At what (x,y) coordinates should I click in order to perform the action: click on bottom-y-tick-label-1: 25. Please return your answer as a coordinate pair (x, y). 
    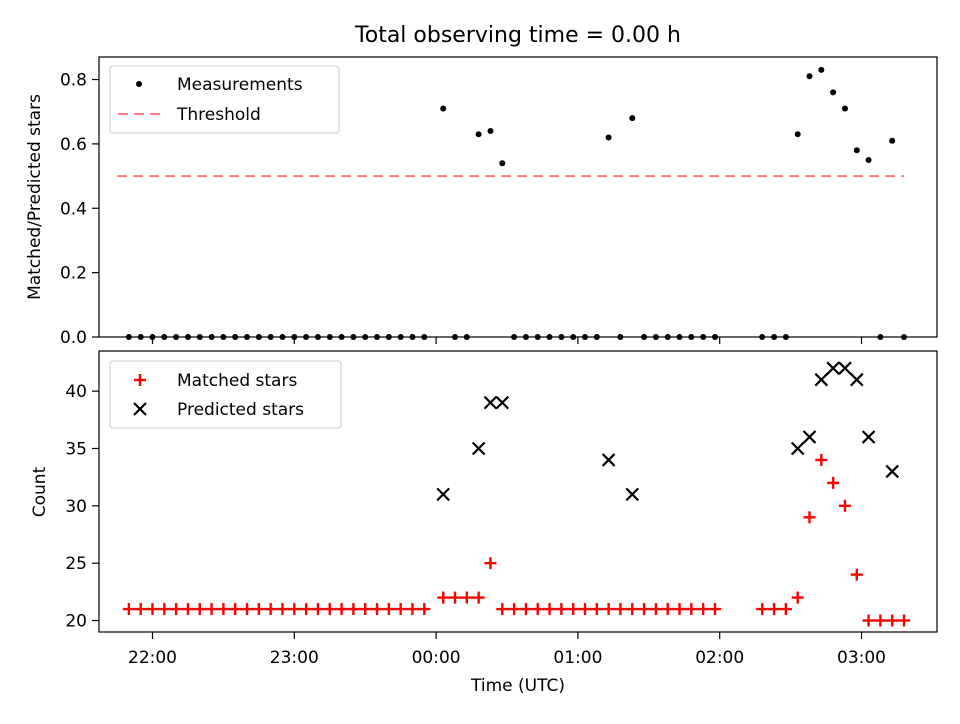
    Looking at the image, I should click on (76, 564).